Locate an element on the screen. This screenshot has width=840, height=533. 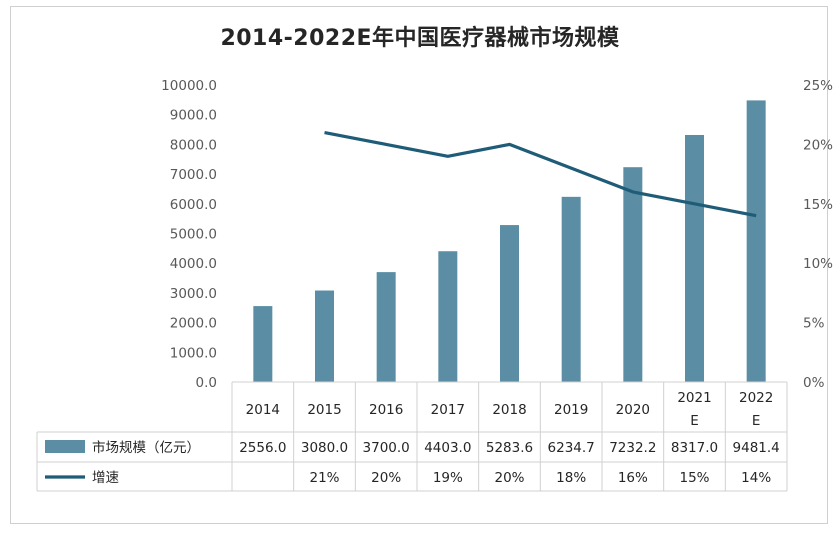
category-label: 2022 is located at coordinates (756, 398).